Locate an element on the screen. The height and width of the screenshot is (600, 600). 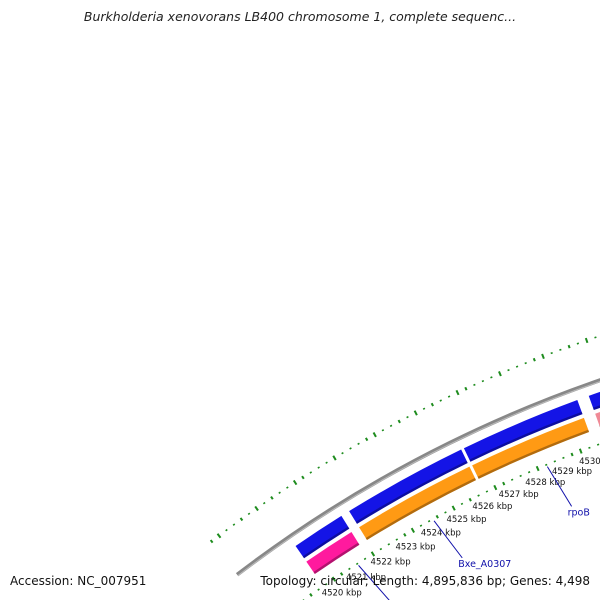
accession-text: Accession: NC_007951 is located at coordinates (78, 581).